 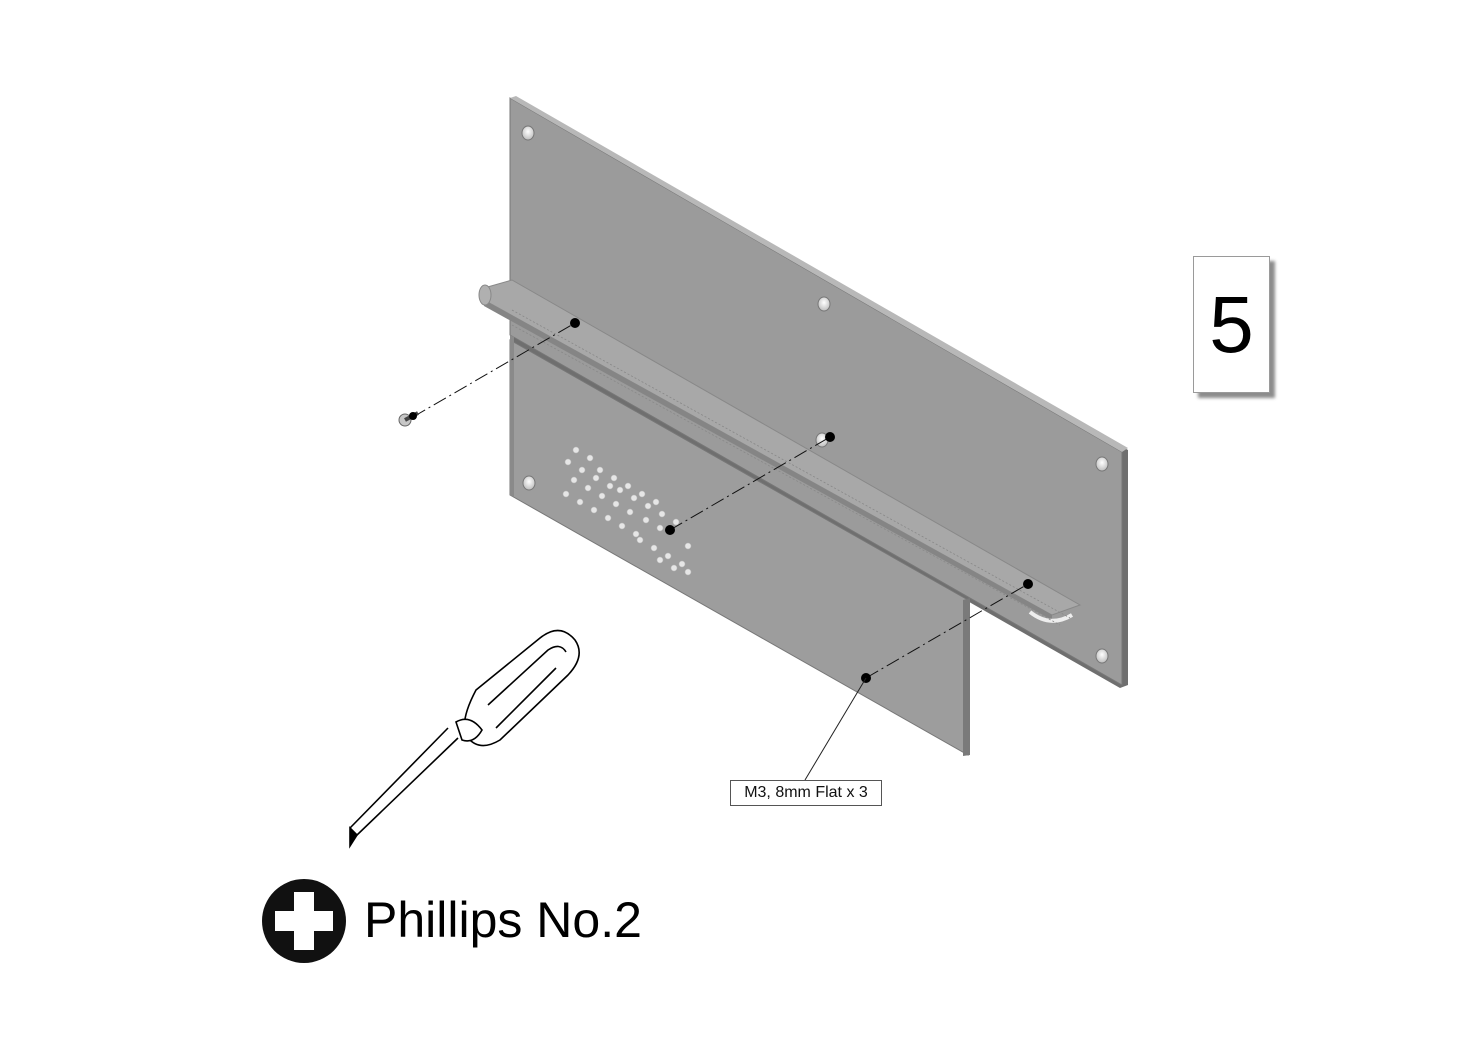 What do you see at coordinates (304, 921) in the screenshot?
I see `phillips-head-icon` at bounding box center [304, 921].